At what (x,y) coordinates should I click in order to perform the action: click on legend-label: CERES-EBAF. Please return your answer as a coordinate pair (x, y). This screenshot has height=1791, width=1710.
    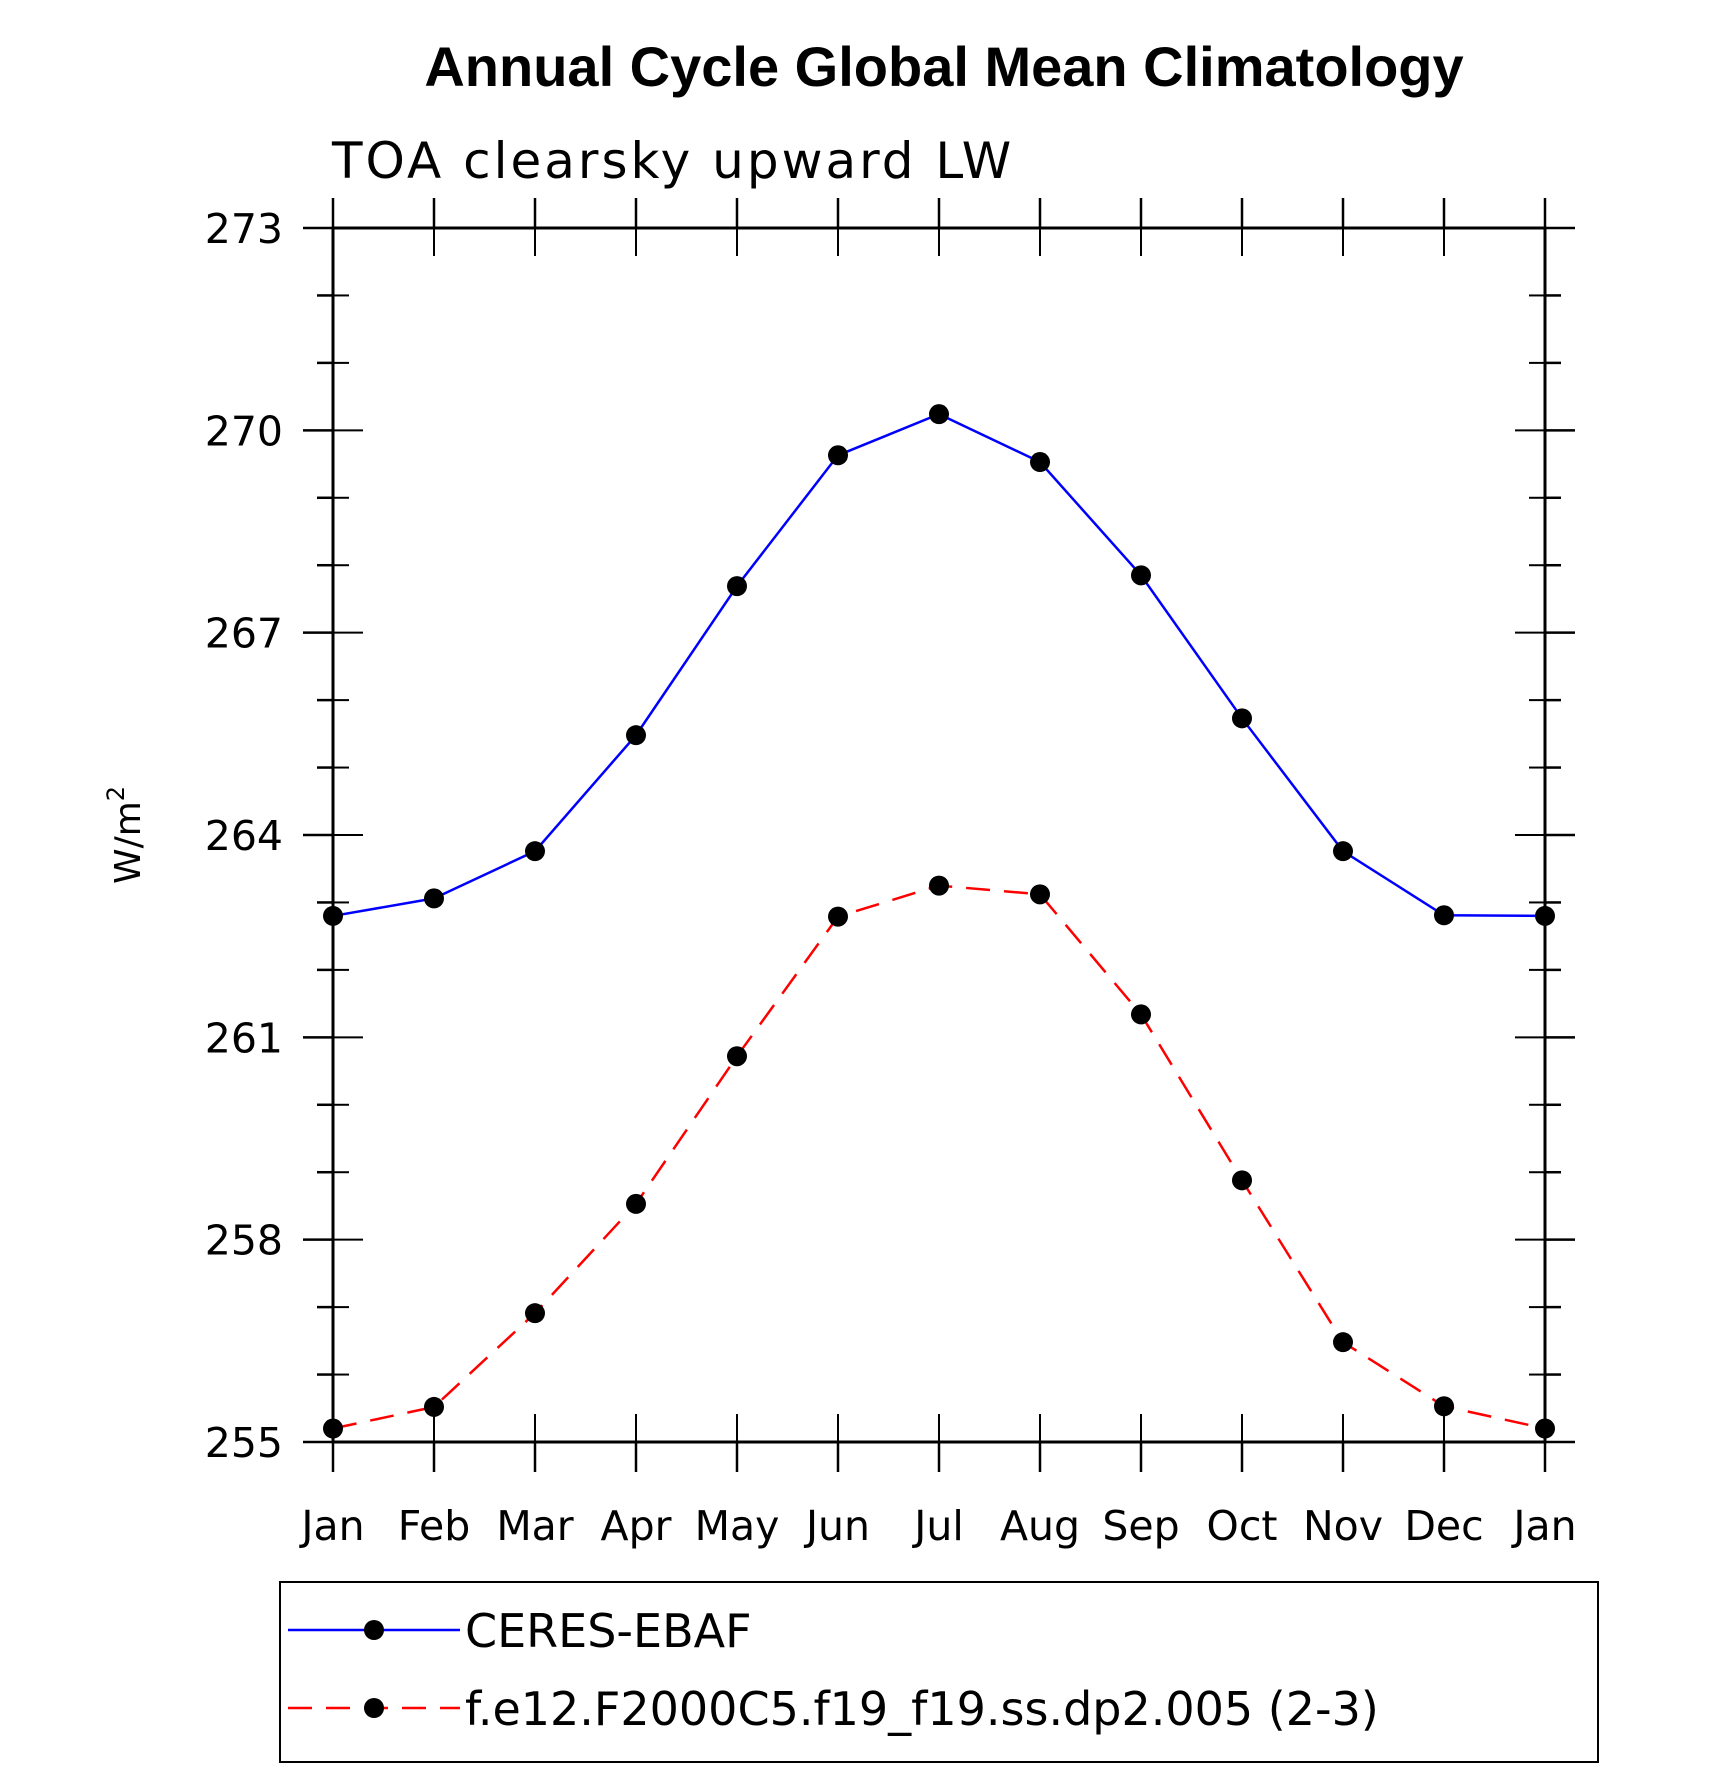
    Looking at the image, I should click on (608, 1631).